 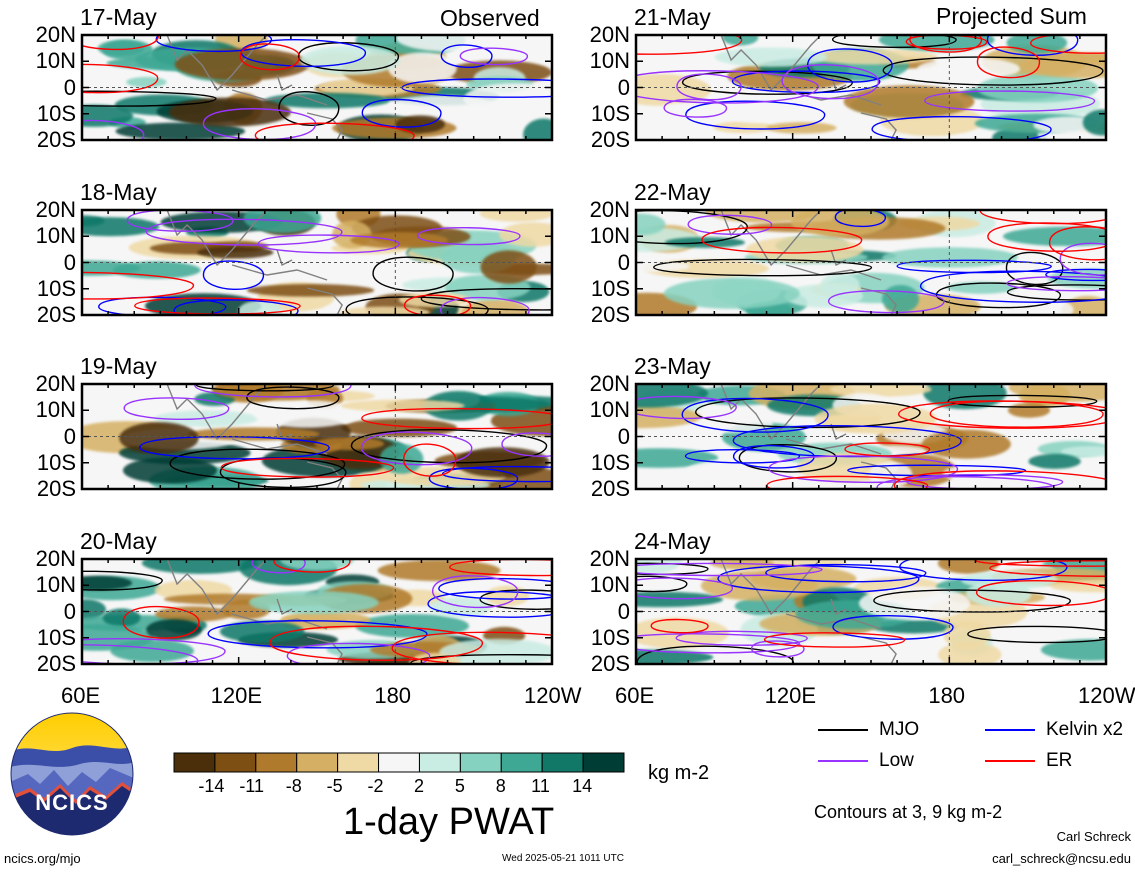 I want to click on panel-20-May, so click(x=317, y=611).